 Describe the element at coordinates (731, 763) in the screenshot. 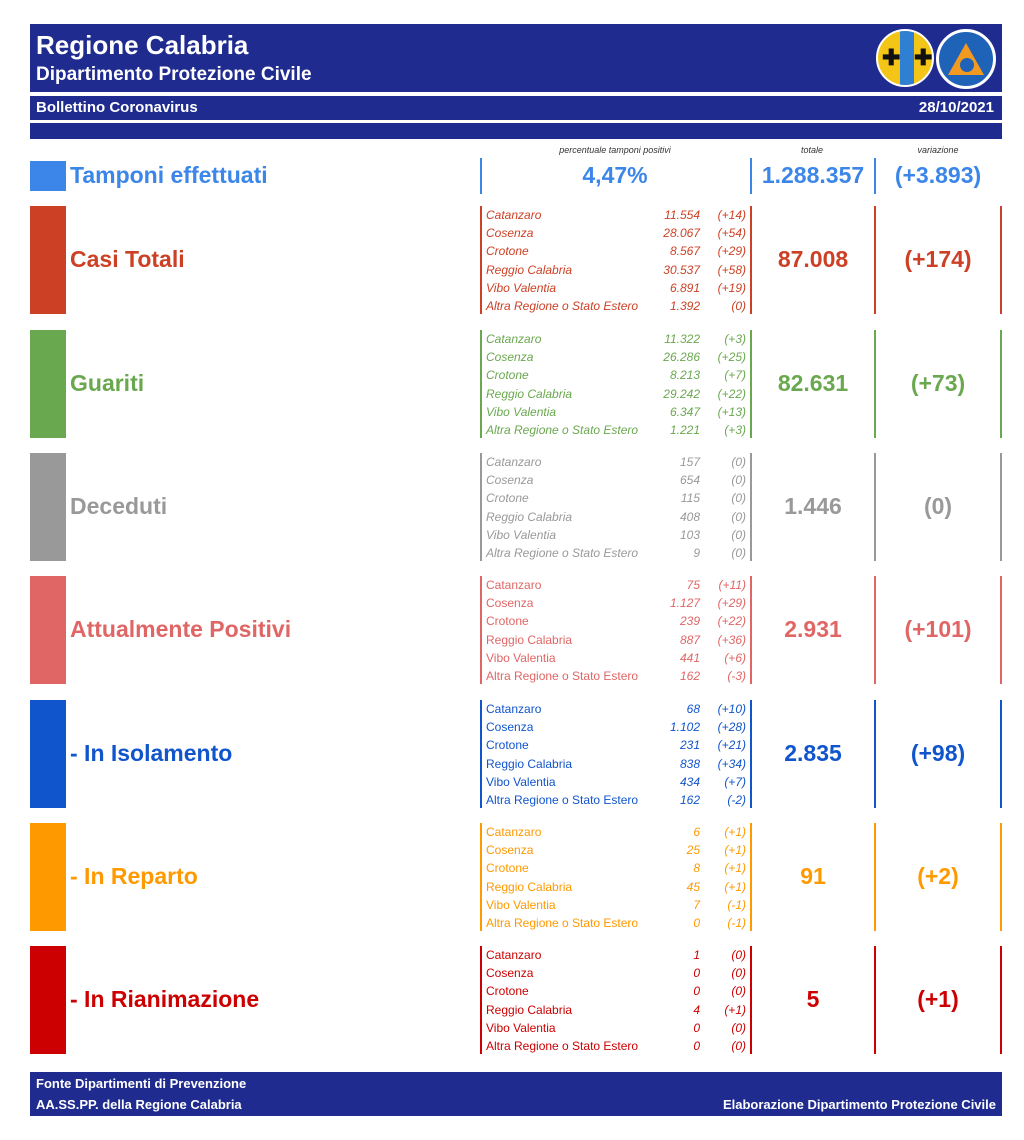

I see `province-delta: (+34)` at that location.